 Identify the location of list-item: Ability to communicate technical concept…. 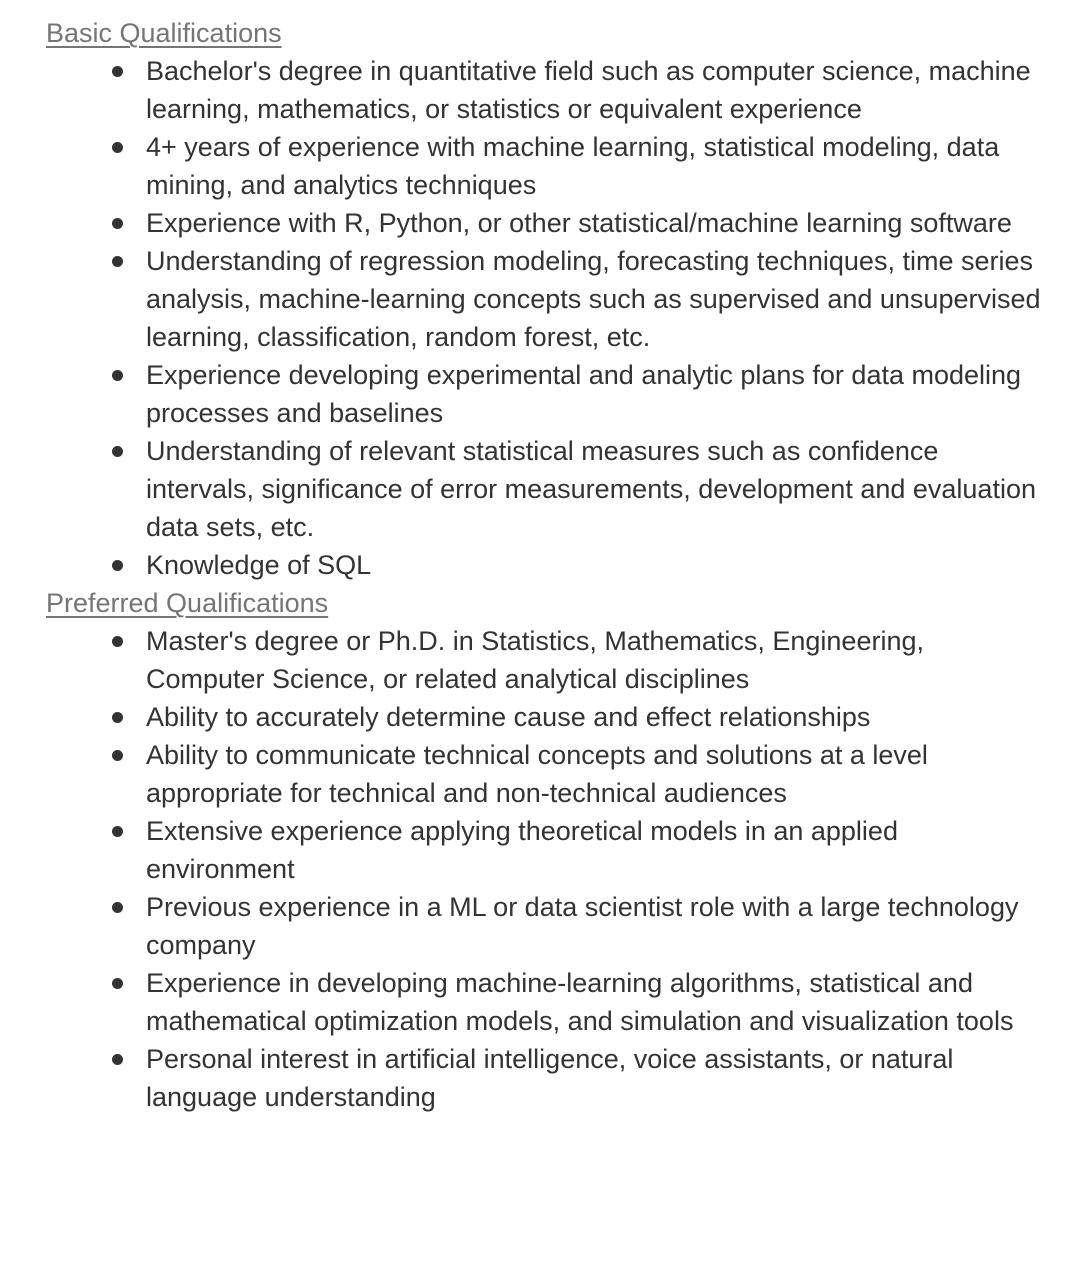
(579, 774).